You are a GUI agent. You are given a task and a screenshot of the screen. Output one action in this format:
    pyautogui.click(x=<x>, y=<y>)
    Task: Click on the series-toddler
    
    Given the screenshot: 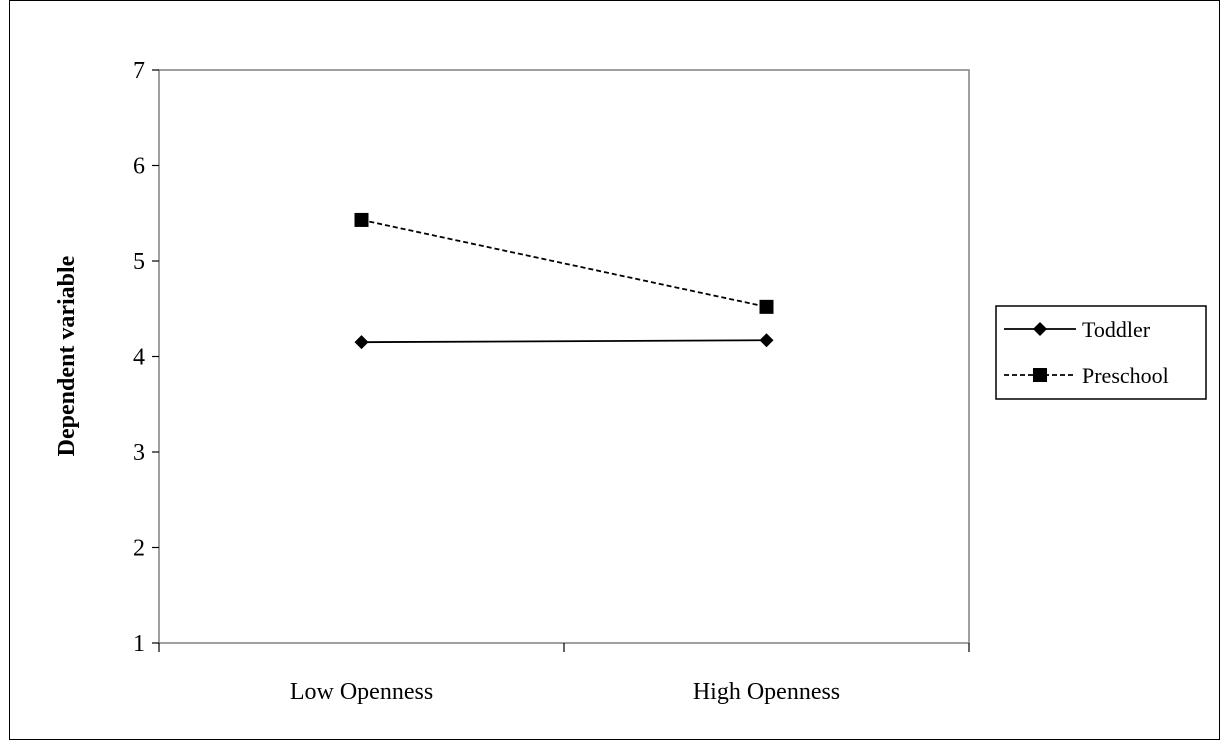 What is the action you would take?
    pyautogui.click(x=564, y=341)
    